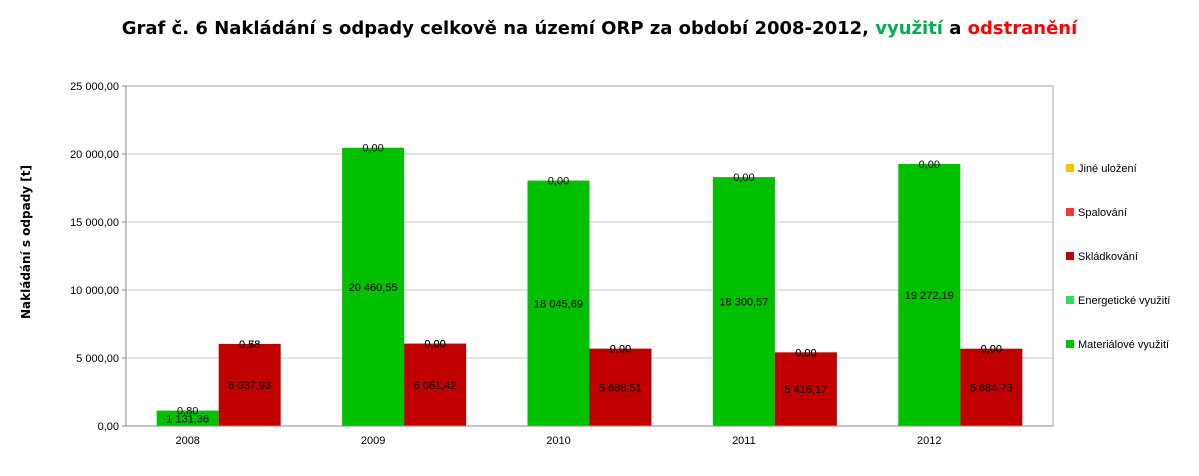 The width and height of the screenshot is (1199, 476). I want to click on data-label: 20 460,55, so click(373, 288).